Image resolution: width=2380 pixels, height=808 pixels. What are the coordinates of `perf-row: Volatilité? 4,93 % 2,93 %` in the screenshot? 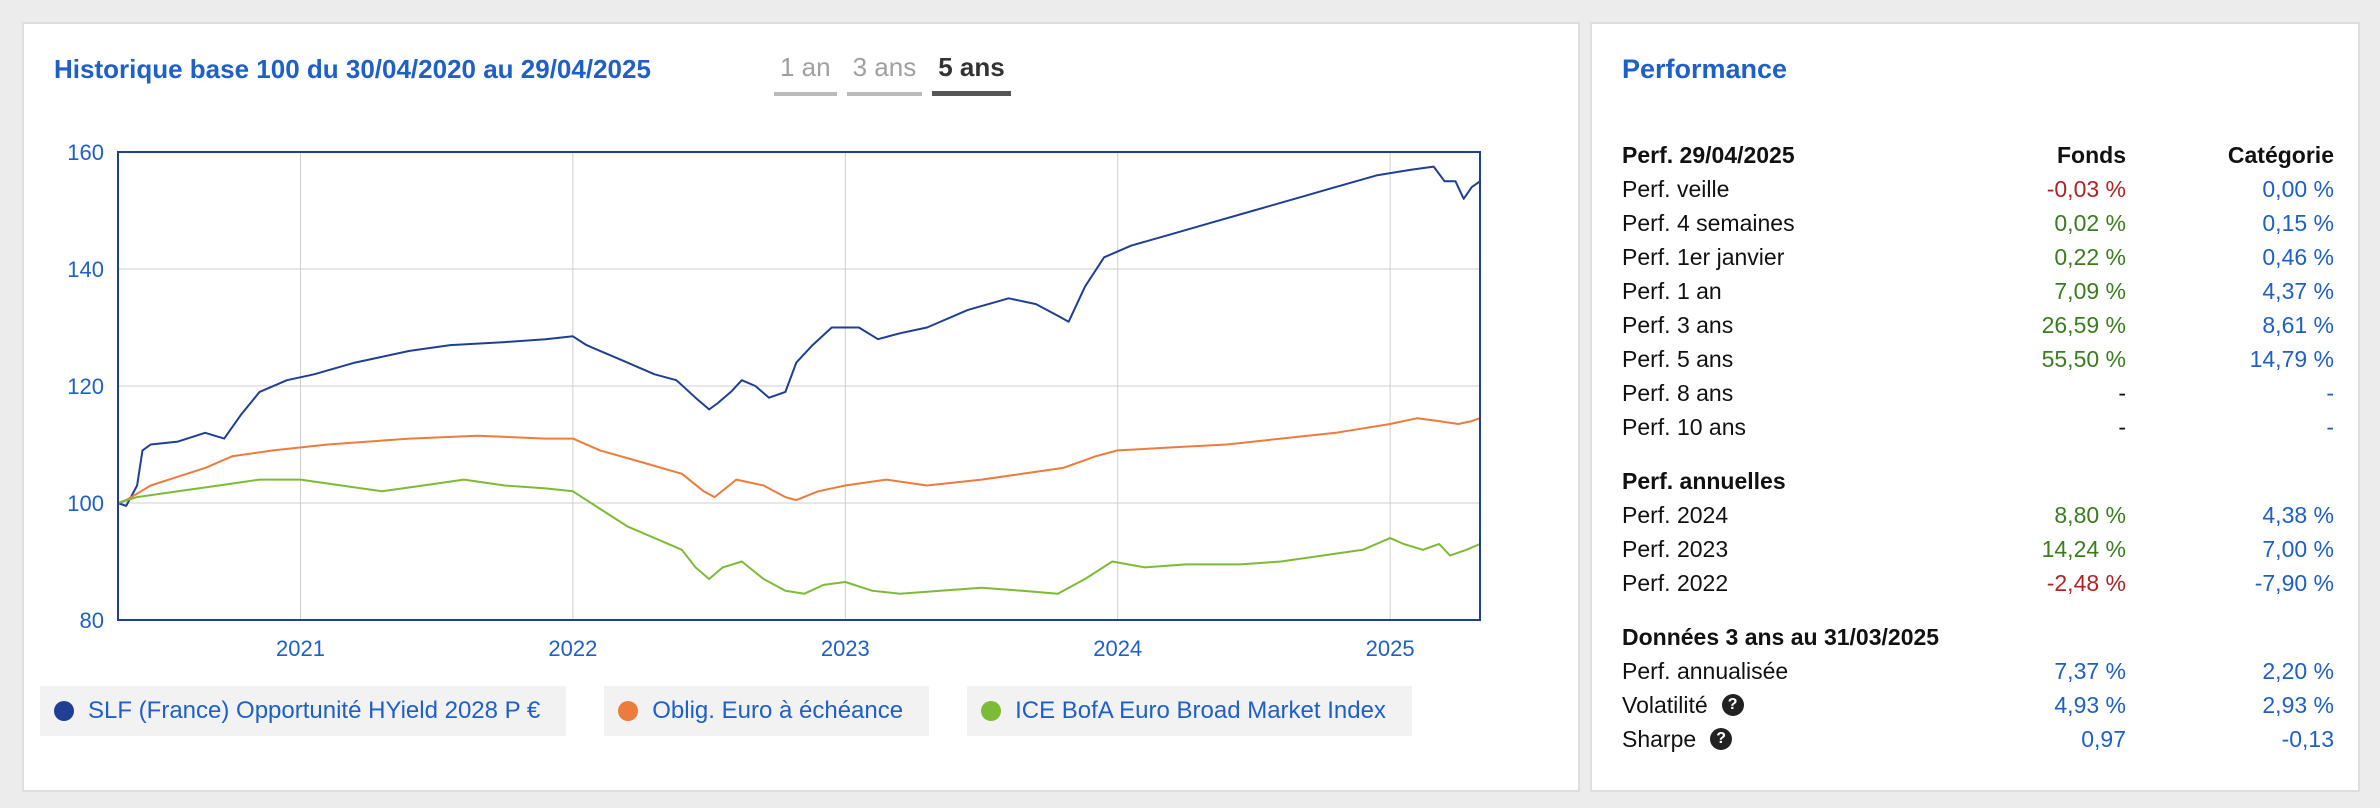 It's located at (1978, 705).